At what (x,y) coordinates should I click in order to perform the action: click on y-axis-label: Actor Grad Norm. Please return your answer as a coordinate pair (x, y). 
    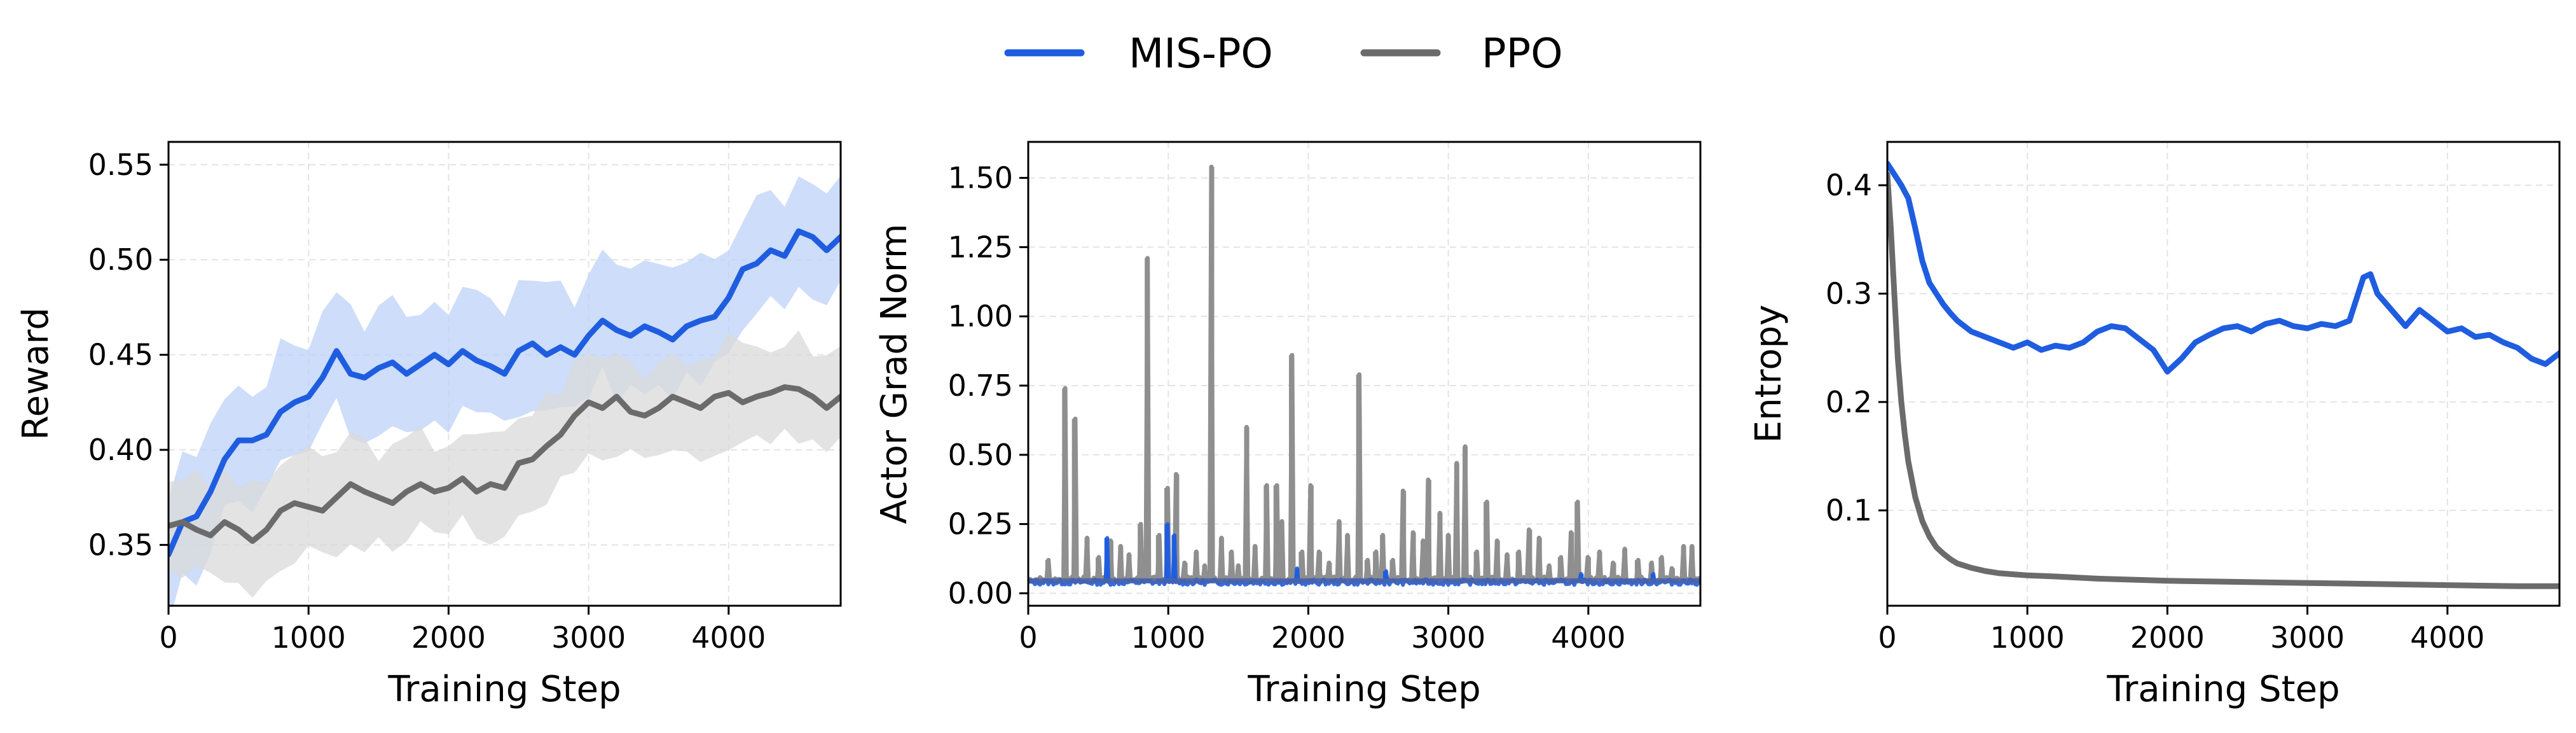
    Looking at the image, I should click on (895, 374).